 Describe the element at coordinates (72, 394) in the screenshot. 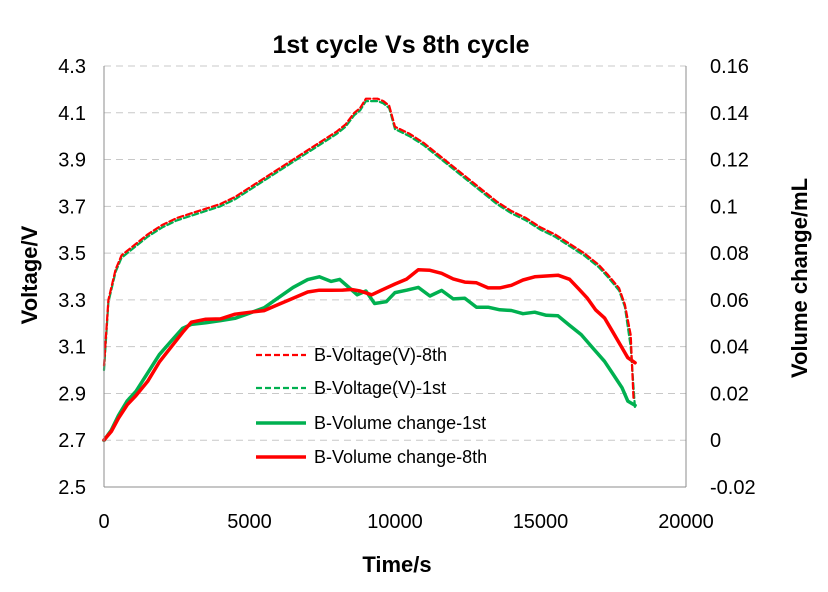

I see `y-tick-label: 2.9` at that location.